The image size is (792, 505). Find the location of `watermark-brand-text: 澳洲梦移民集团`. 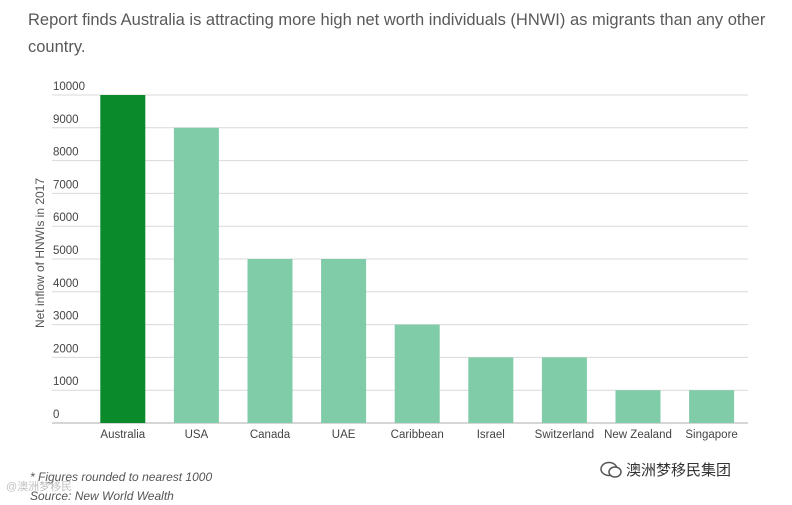

watermark-brand-text: 澳洲梦移民集团 is located at coordinates (679, 470).